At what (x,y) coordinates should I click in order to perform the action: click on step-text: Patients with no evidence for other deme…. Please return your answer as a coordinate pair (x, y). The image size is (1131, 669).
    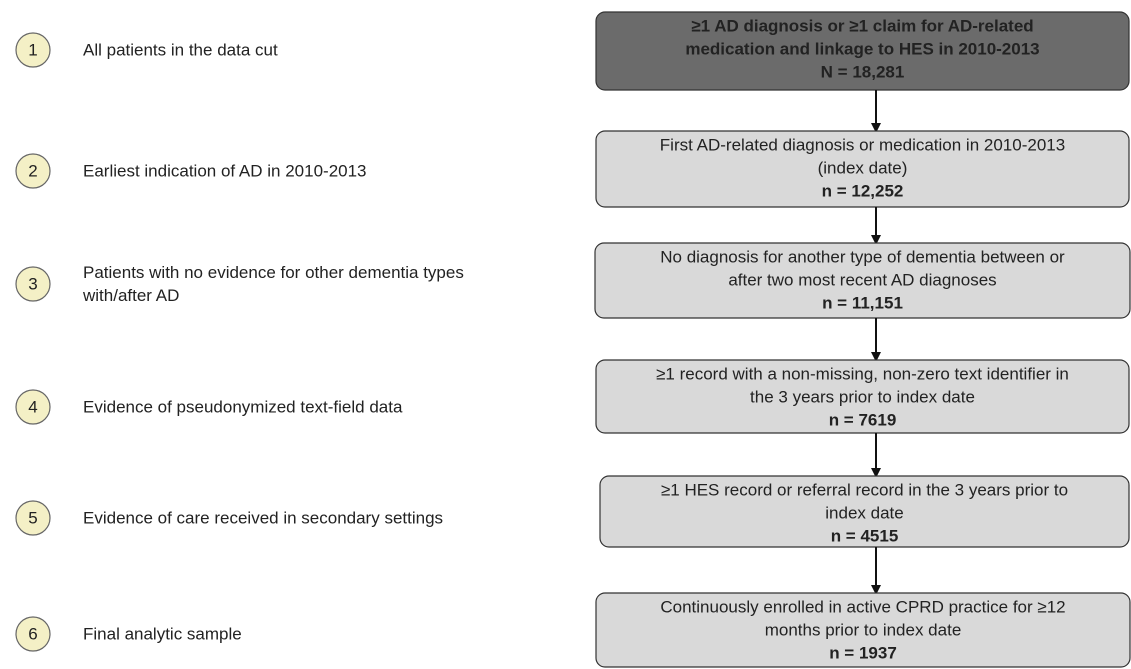
    Looking at the image, I should click on (273, 272).